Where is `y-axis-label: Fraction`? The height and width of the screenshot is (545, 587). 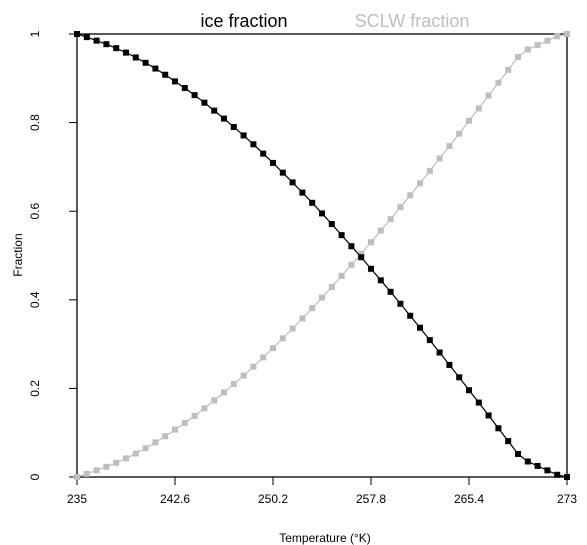 y-axis-label: Fraction is located at coordinates (18, 254).